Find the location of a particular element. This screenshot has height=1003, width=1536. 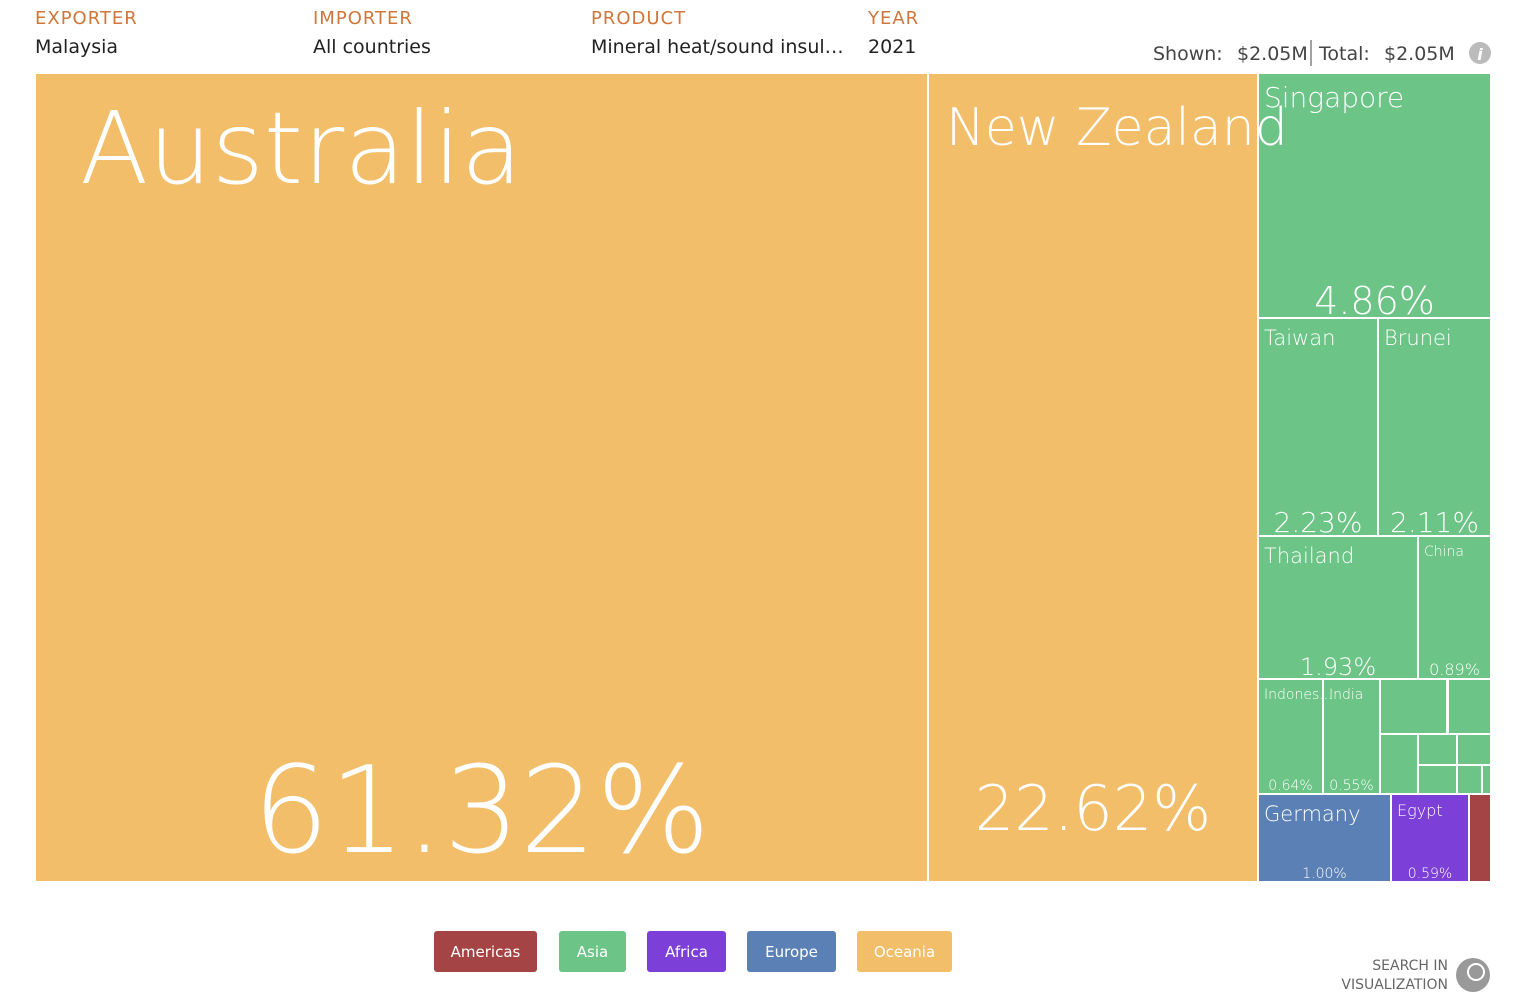

tile-name: Germany is located at coordinates (1312, 814).